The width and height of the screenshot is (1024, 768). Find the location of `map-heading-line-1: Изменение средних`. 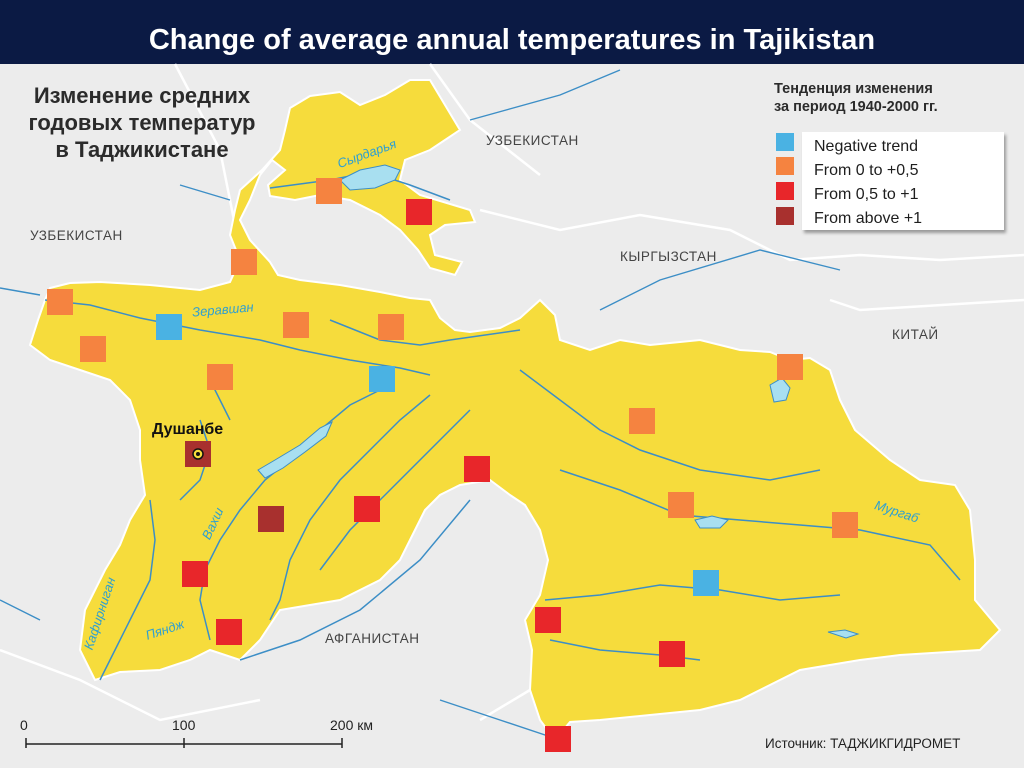

map-heading-line-1: Изменение средних is located at coordinates (142, 95).